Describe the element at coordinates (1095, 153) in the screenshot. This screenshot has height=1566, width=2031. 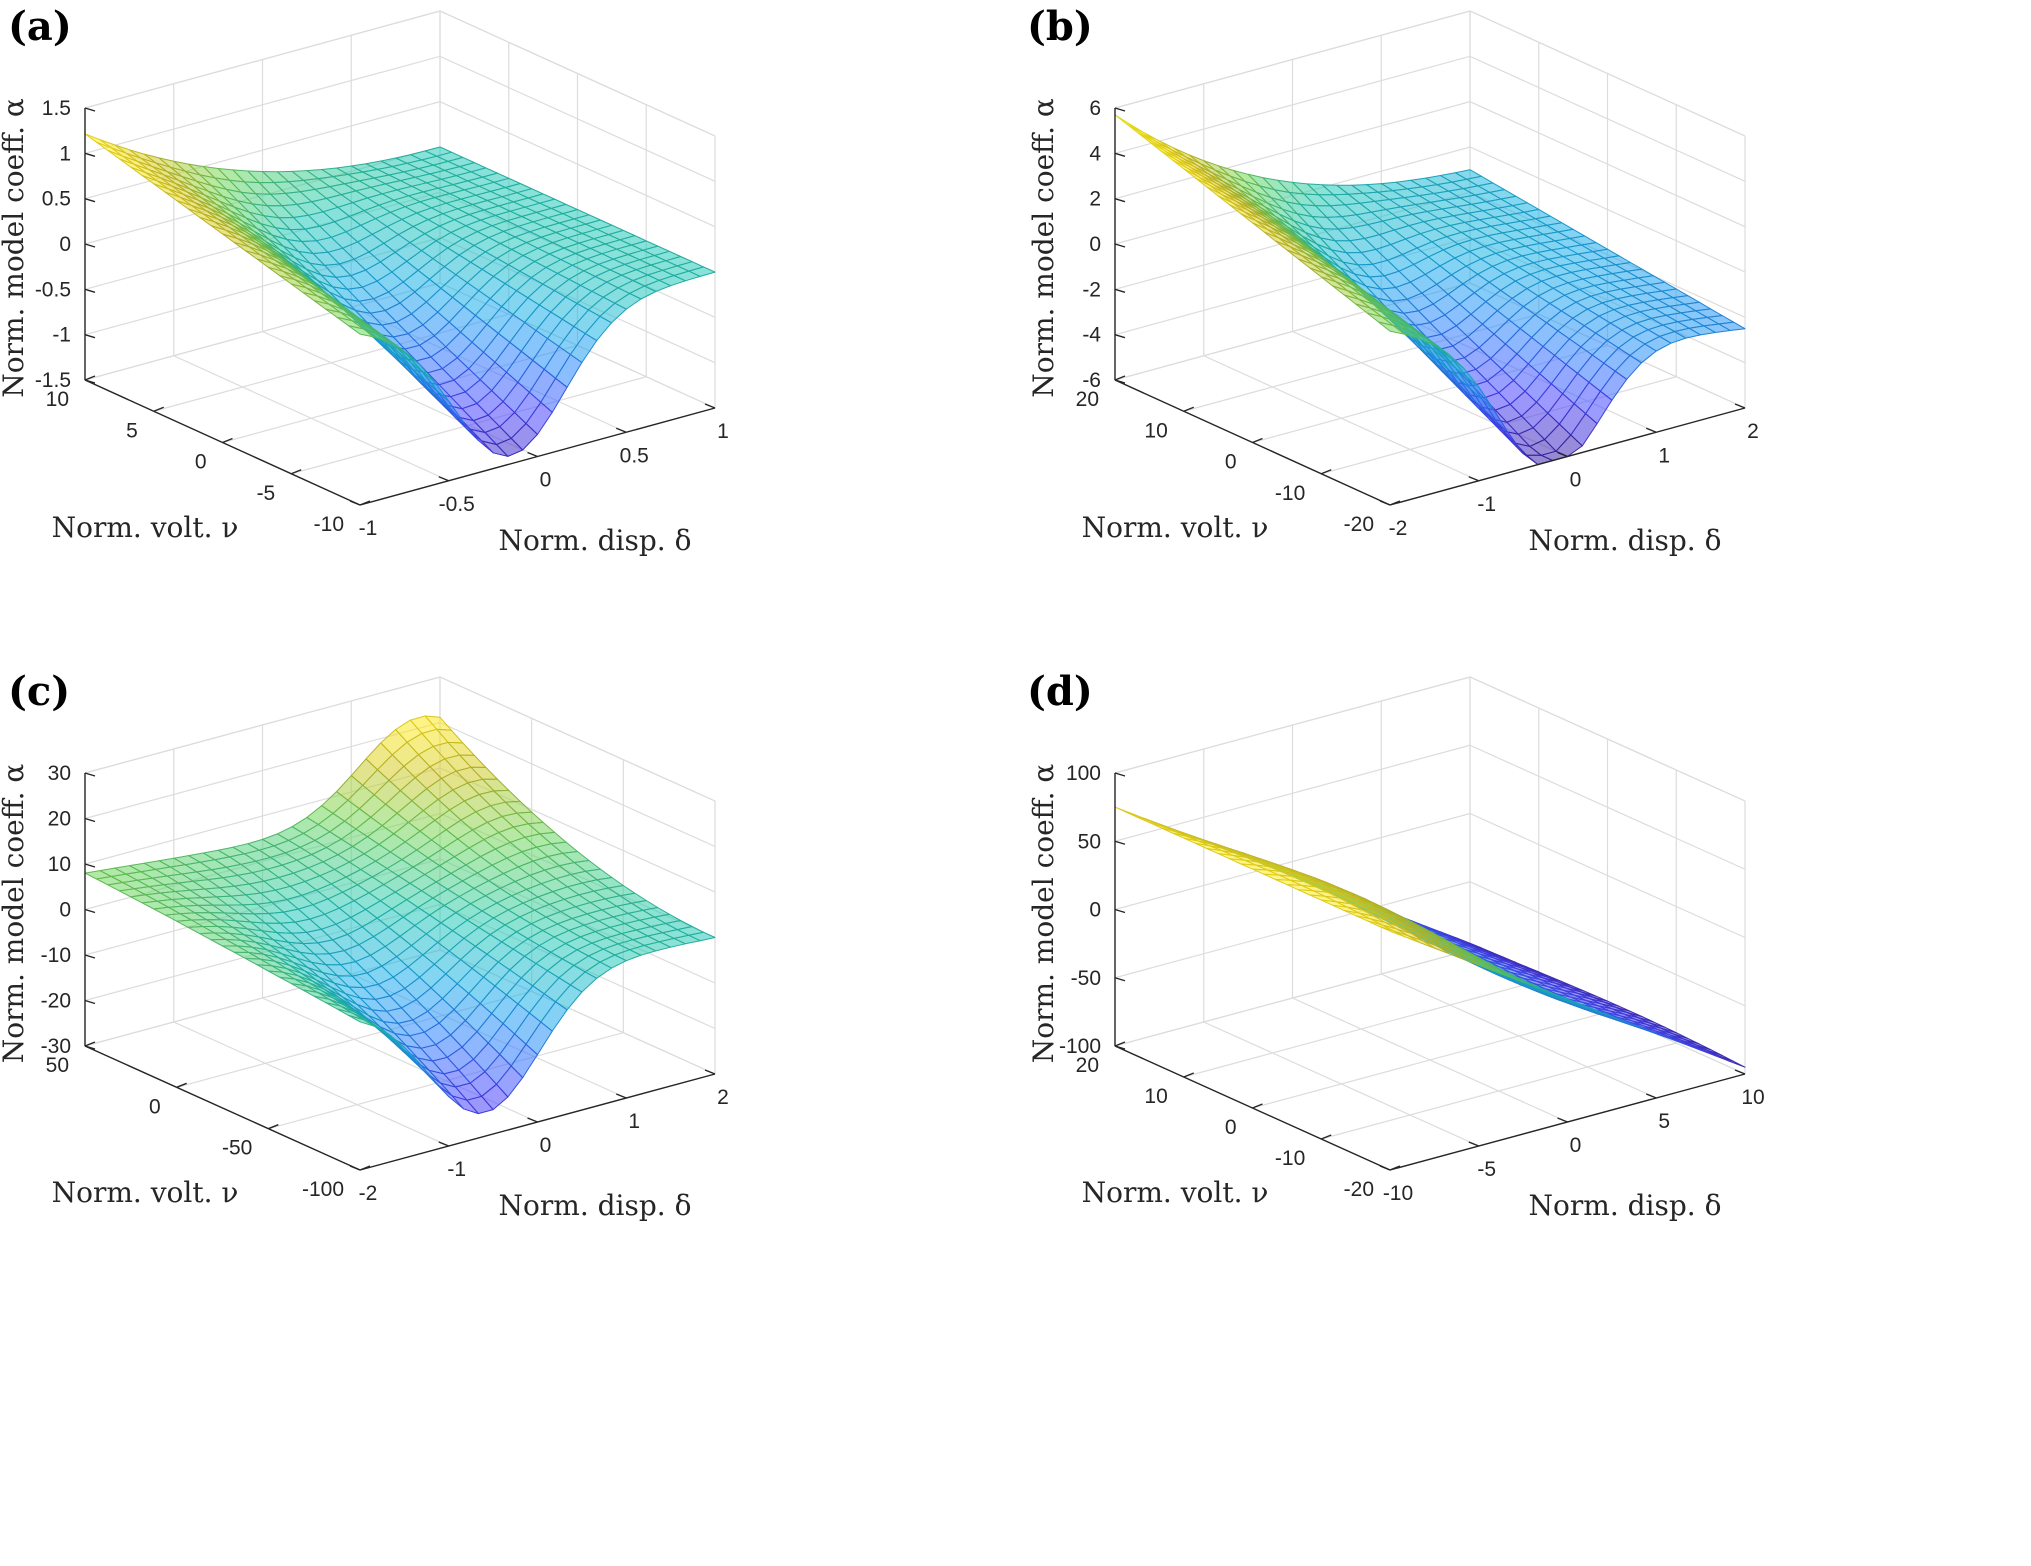
I see `z-tick-label: 4` at that location.